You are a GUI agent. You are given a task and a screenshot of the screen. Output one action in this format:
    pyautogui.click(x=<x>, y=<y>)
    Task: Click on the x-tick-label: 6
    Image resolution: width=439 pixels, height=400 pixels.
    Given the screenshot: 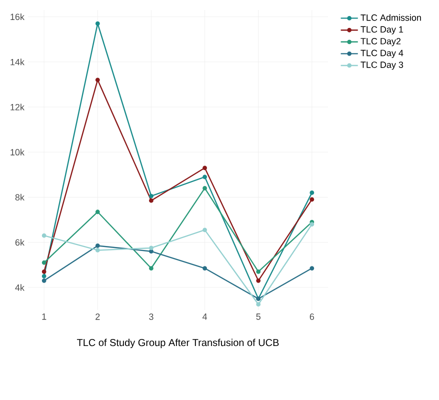 What is the action you would take?
    pyautogui.click(x=312, y=317)
    